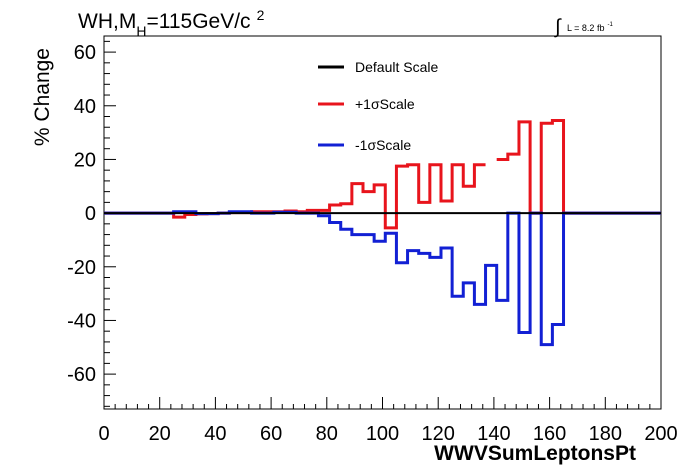 The image size is (696, 472). Describe the element at coordinates (81, 321) in the screenshot. I see `y-tick-label: -40` at that location.